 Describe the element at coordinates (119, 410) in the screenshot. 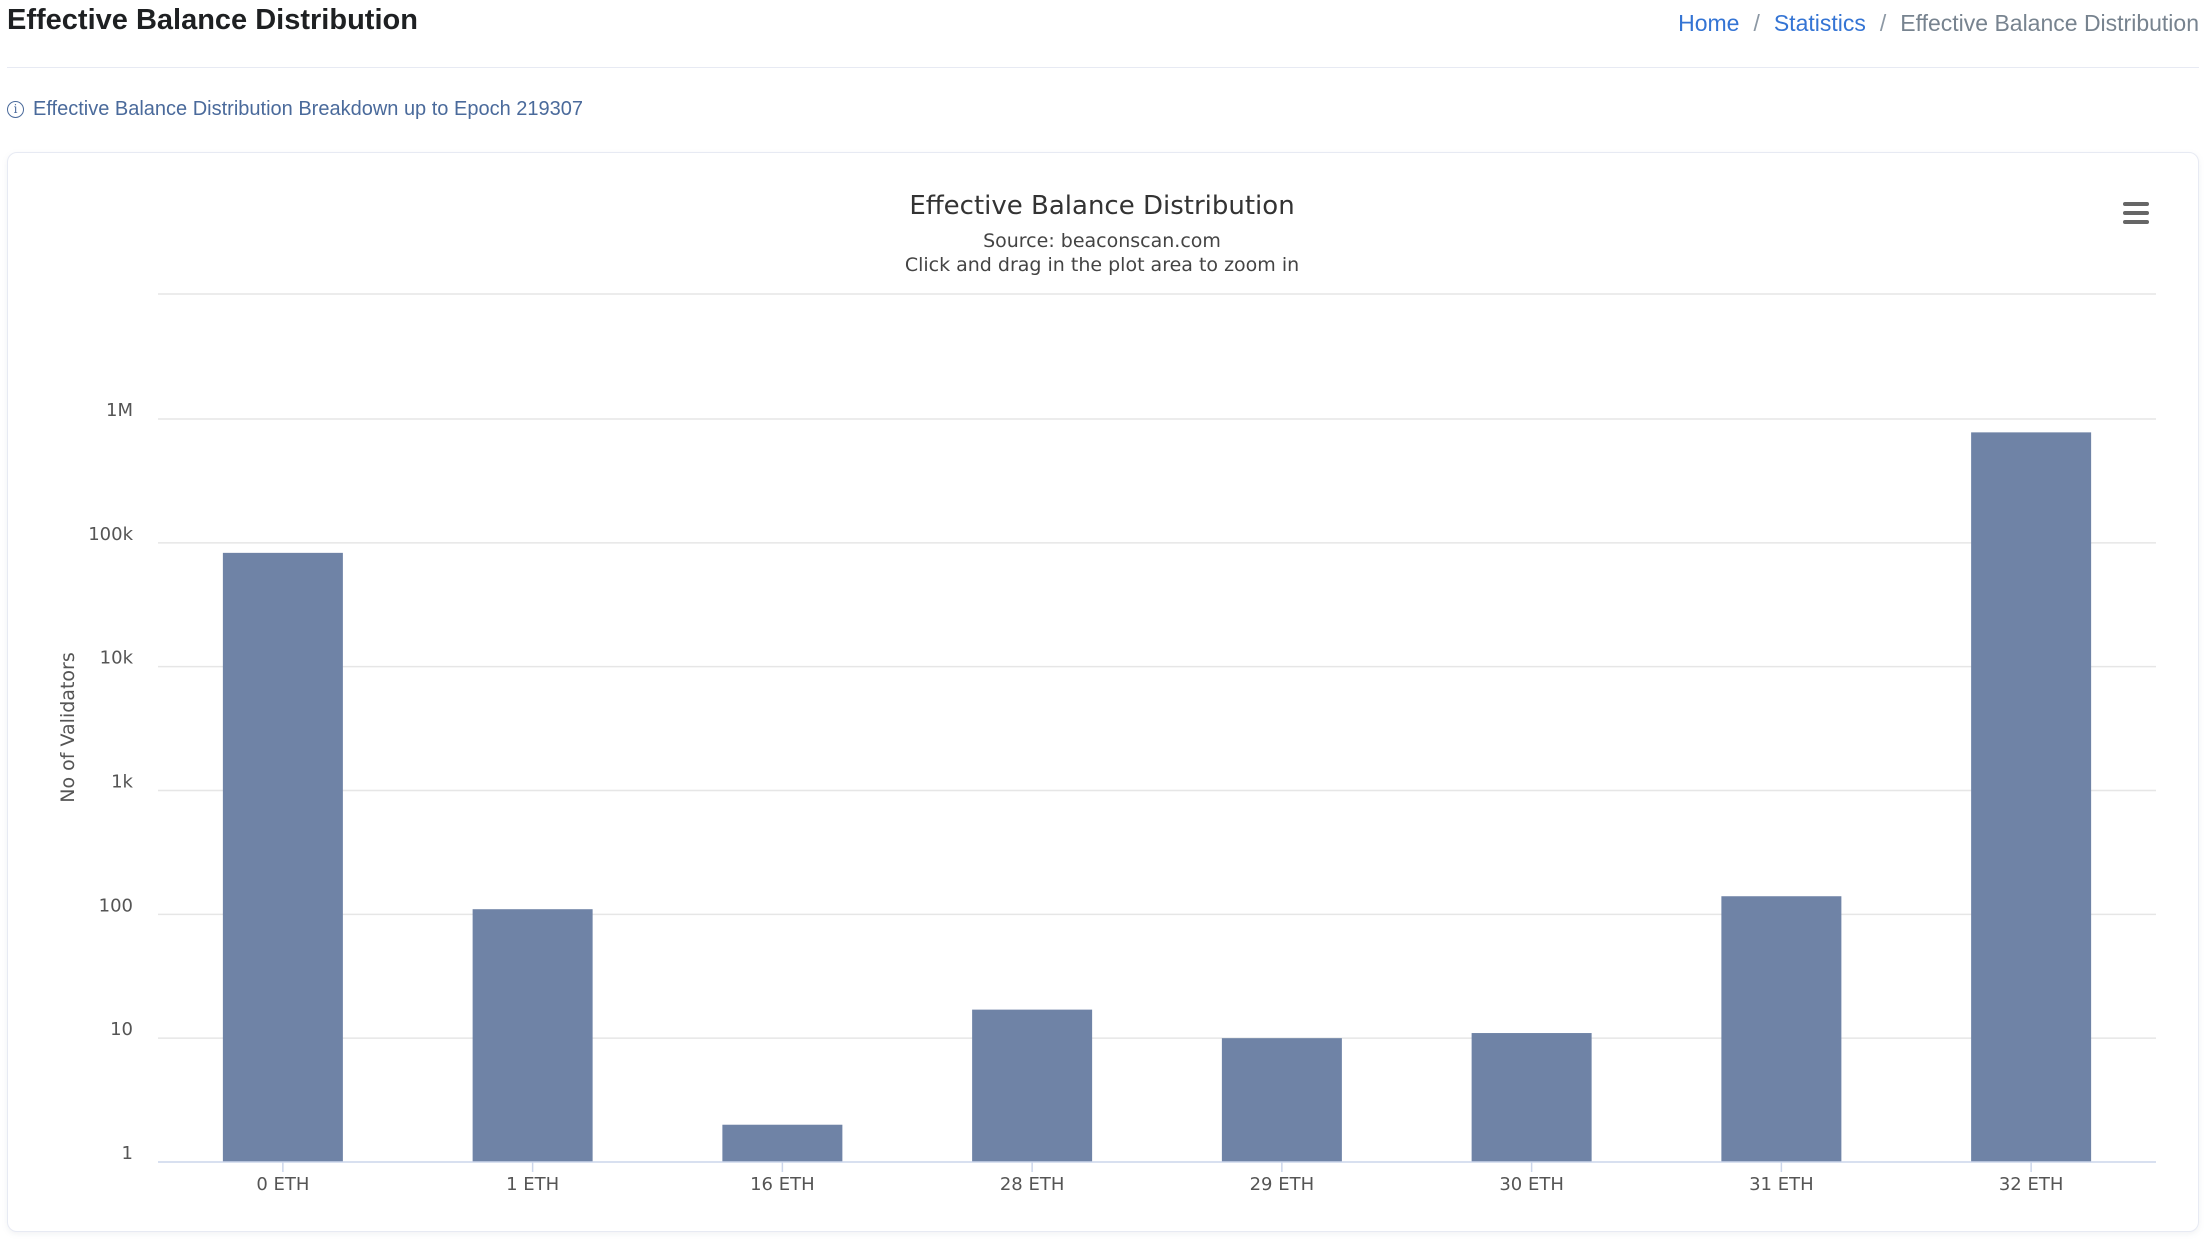

I see `y-tick-label: 1M` at that location.